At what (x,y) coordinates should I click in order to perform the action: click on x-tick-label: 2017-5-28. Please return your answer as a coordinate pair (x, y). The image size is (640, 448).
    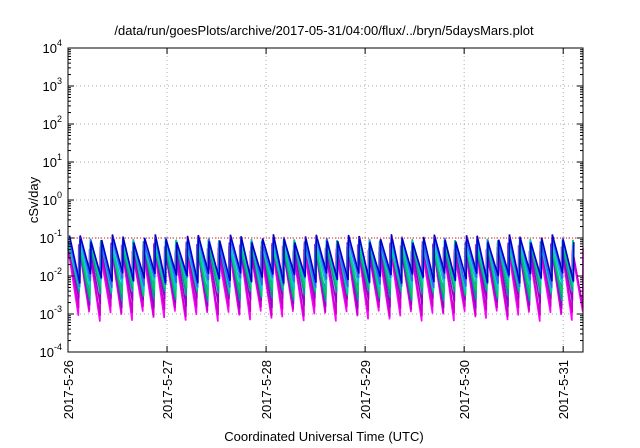
    Looking at the image, I should click on (266, 389).